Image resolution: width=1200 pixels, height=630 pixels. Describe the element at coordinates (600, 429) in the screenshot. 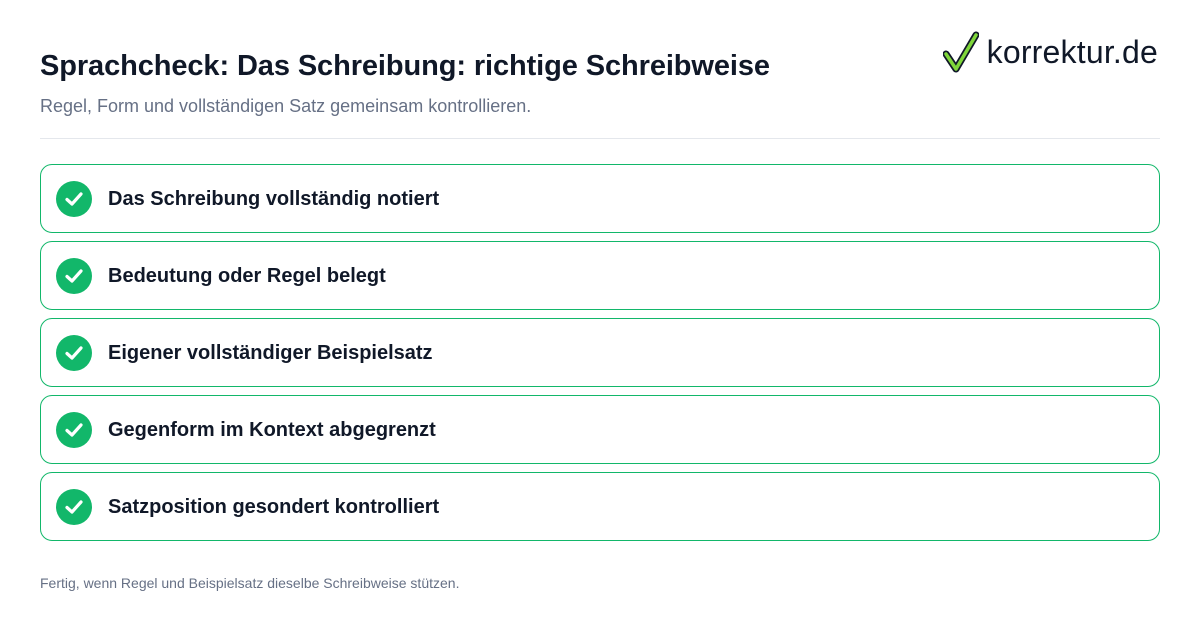

I see `checklist-item: Gegenform im Kontext abgegrenzt` at that location.